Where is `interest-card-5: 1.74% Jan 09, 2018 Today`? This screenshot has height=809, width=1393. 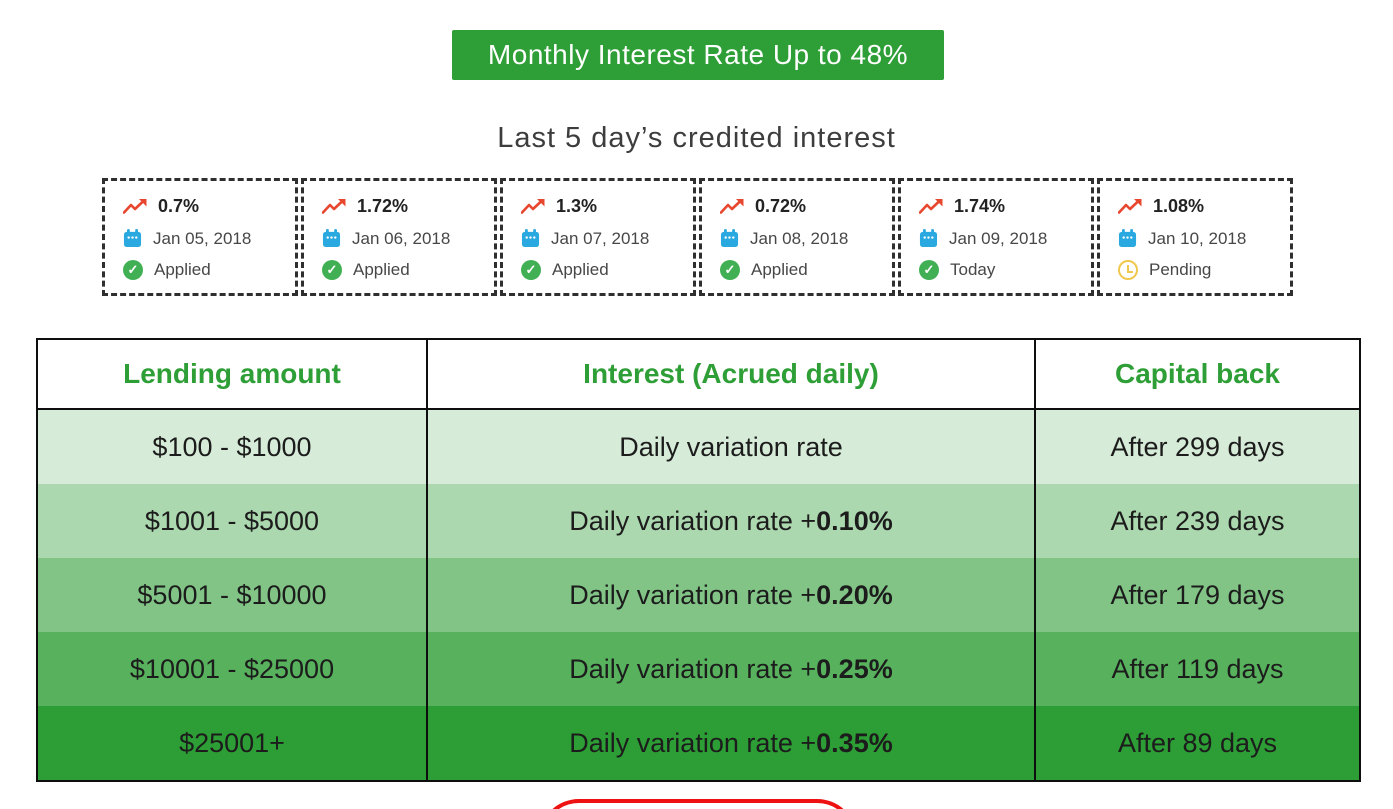 interest-card-5: 1.74% Jan 09, 2018 Today is located at coordinates (996, 237).